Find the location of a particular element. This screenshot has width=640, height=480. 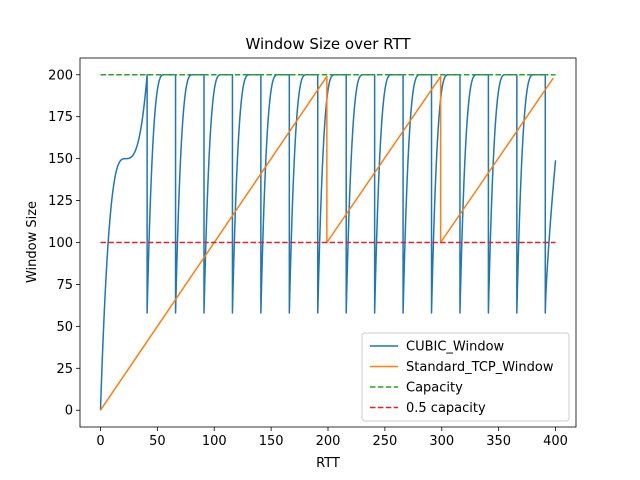

legend-label-capacity: Capacity is located at coordinates (434, 388).